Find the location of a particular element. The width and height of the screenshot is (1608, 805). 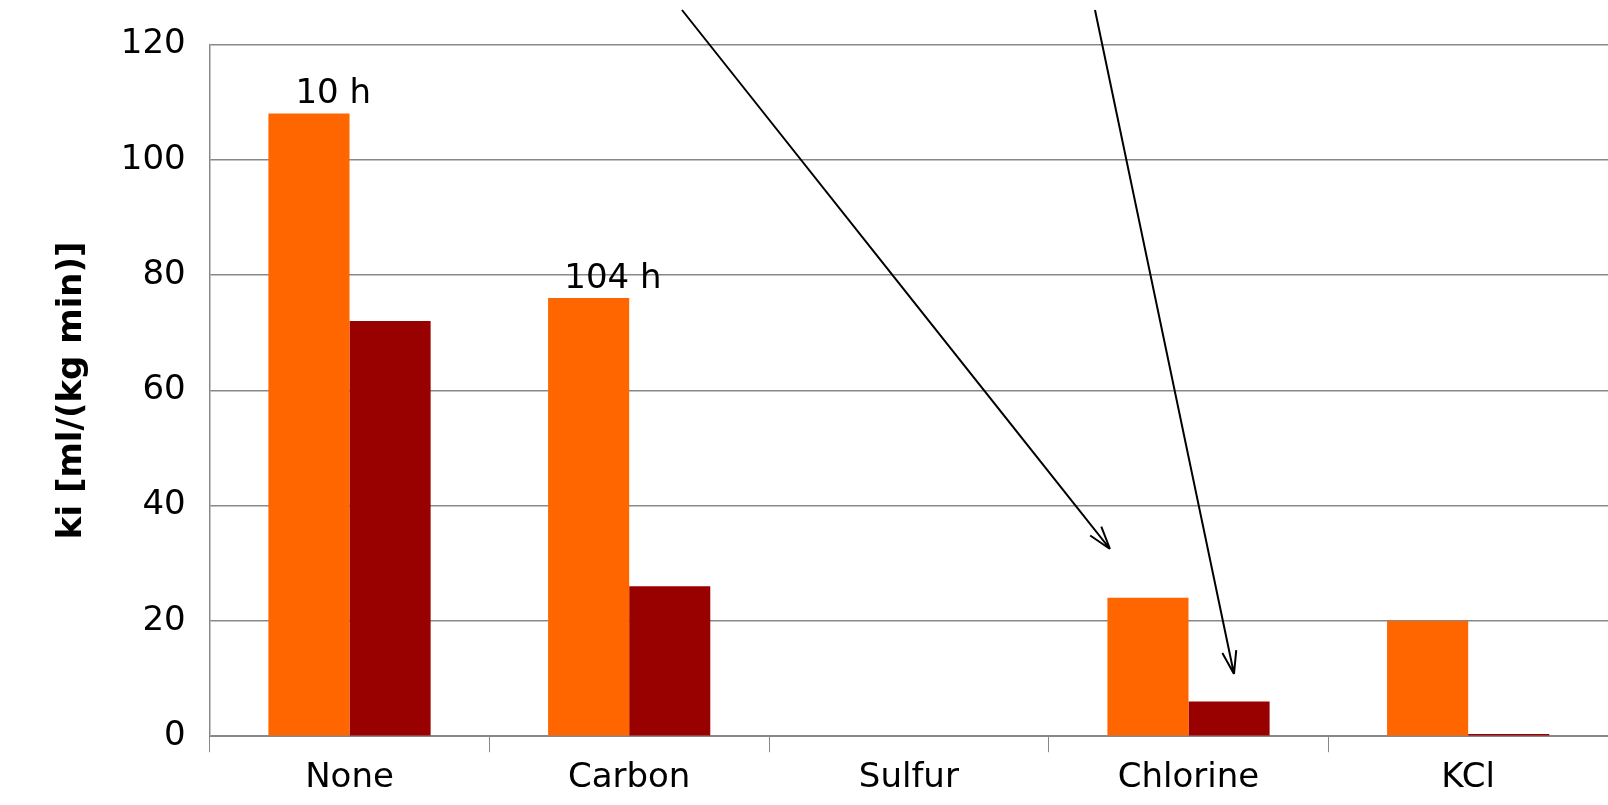

y-tick-label: 100 is located at coordinates (153, 156).